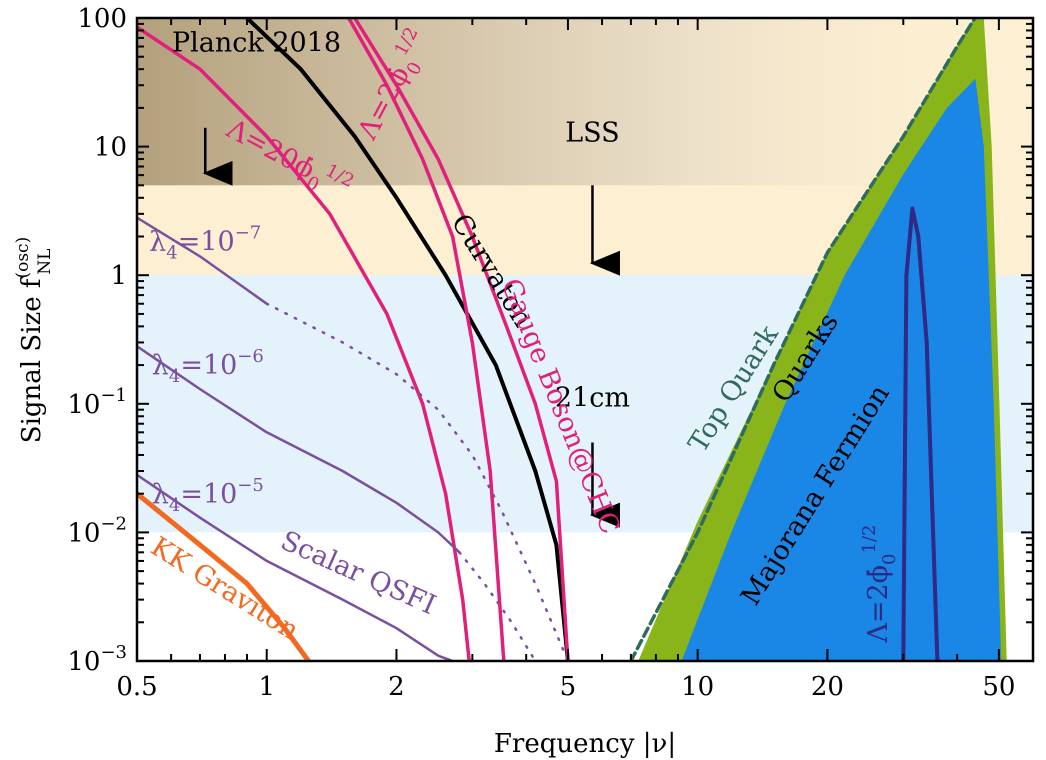 The width and height of the screenshot is (1046, 760). What do you see at coordinates (396, 687) in the screenshot?
I see `x-tick-label: 2` at bounding box center [396, 687].